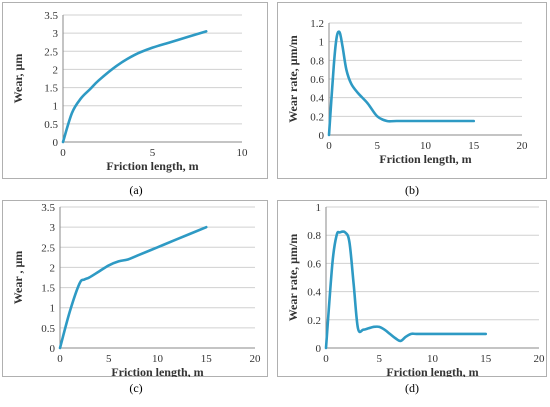 The height and width of the screenshot is (407, 550). Describe the element at coordinates (136, 388) in the screenshot. I see `caption-c: (c)` at that location.